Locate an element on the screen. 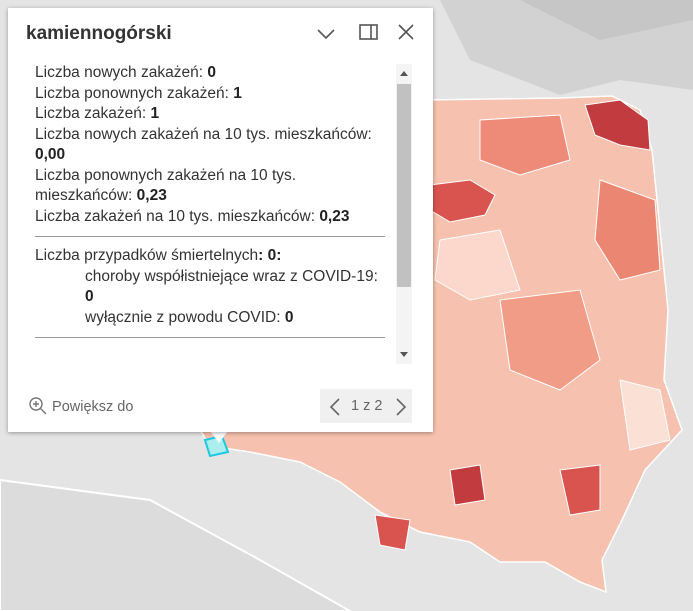  scroll-thumb is located at coordinates (404, 185).